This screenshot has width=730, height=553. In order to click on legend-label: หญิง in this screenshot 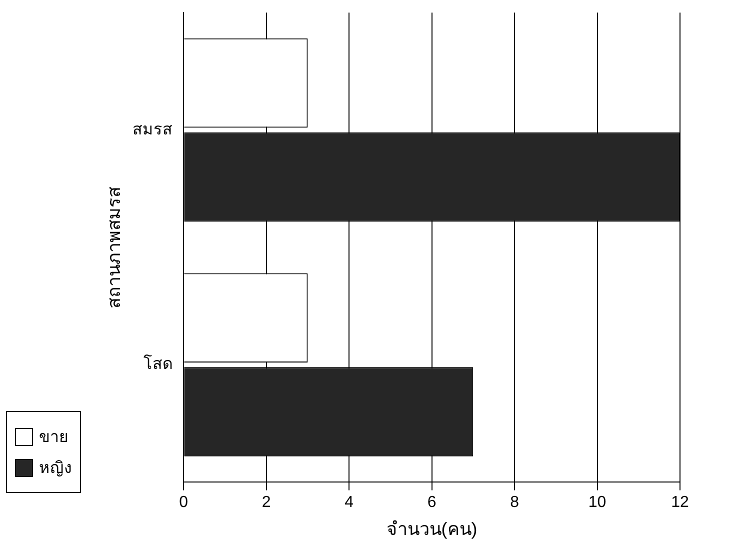, I will do `click(55, 469)`.